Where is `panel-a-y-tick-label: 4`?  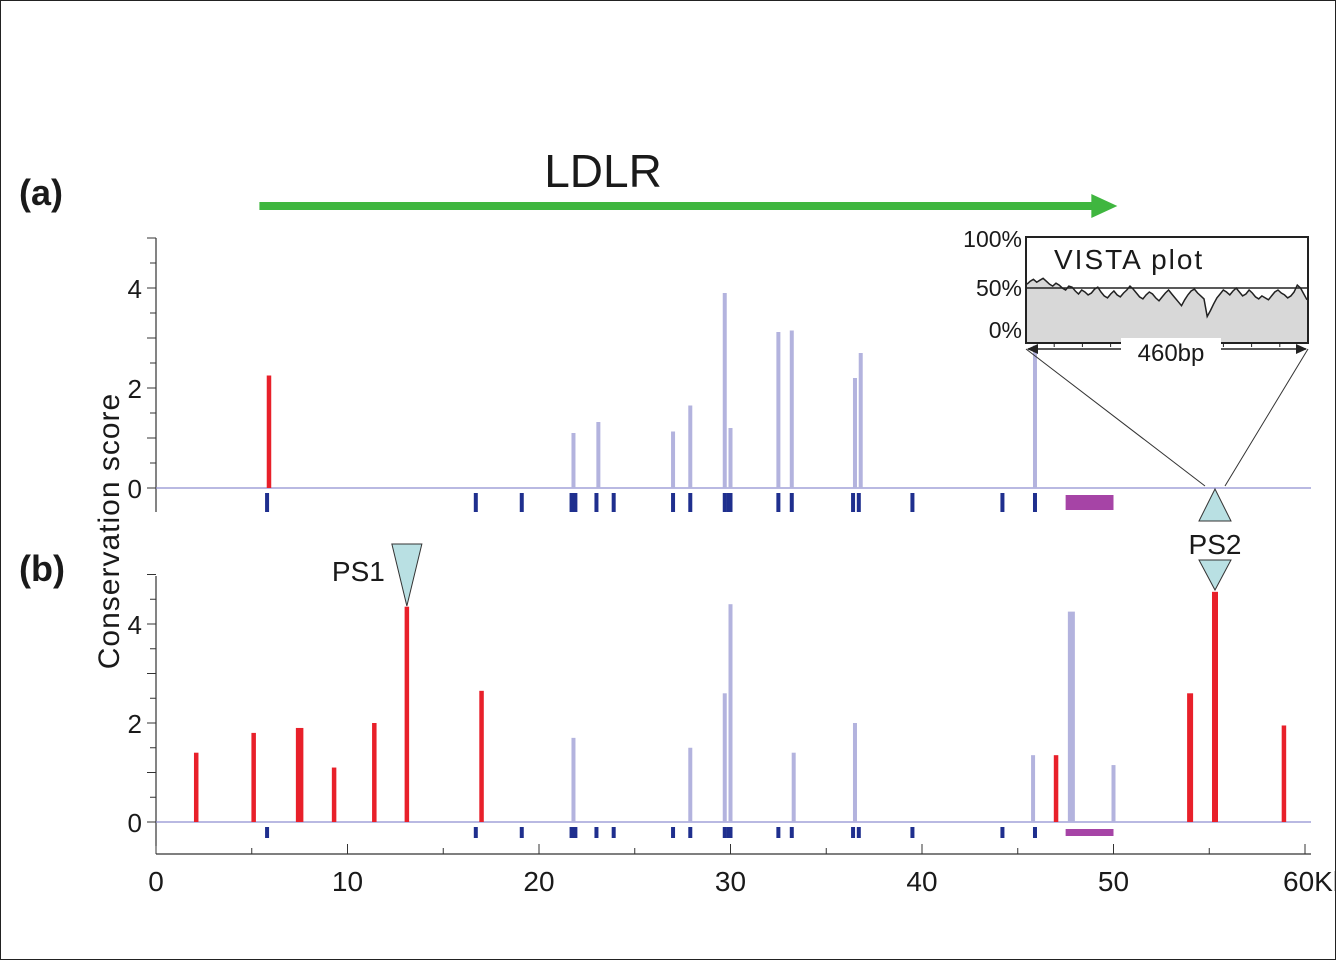 panel-a-y-tick-label: 4 is located at coordinates (135, 289).